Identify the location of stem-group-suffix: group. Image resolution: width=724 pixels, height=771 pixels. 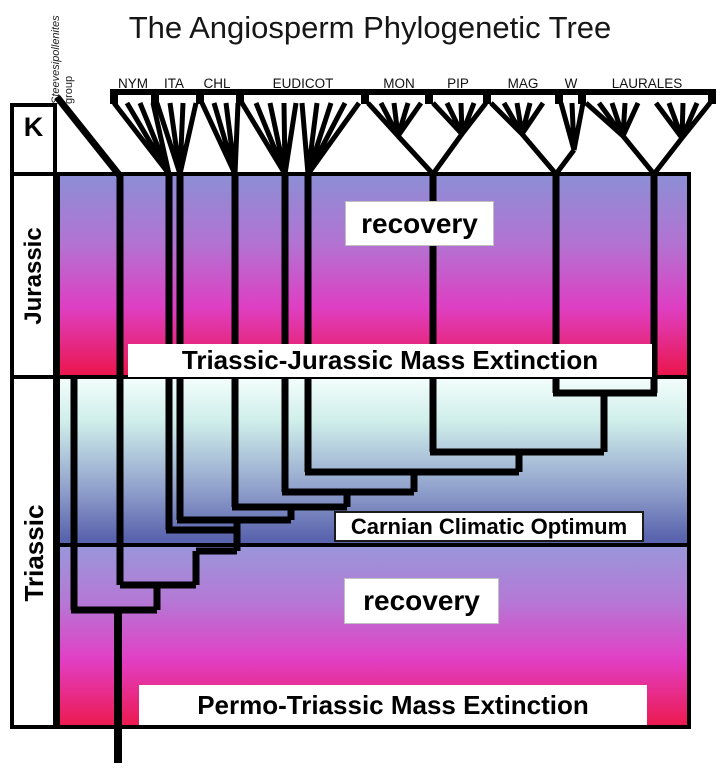
(69, 89).